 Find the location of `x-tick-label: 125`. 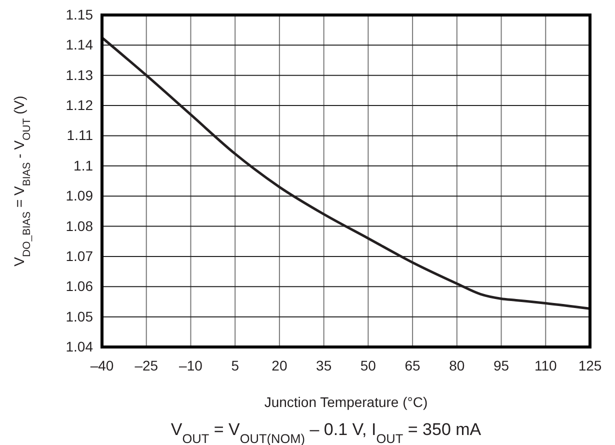

x-tick-label: 125 is located at coordinates (590, 366).